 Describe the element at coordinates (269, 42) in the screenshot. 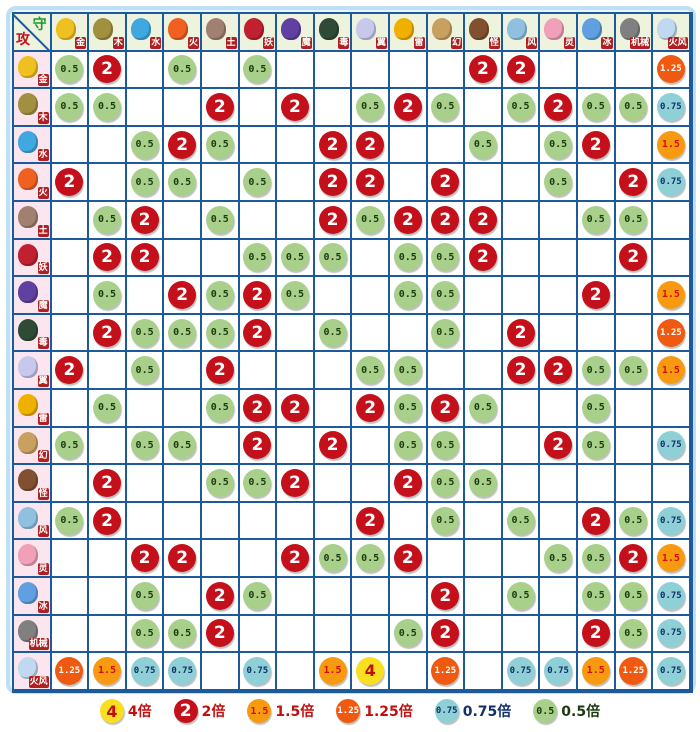

I see `type-label: 妖` at that location.